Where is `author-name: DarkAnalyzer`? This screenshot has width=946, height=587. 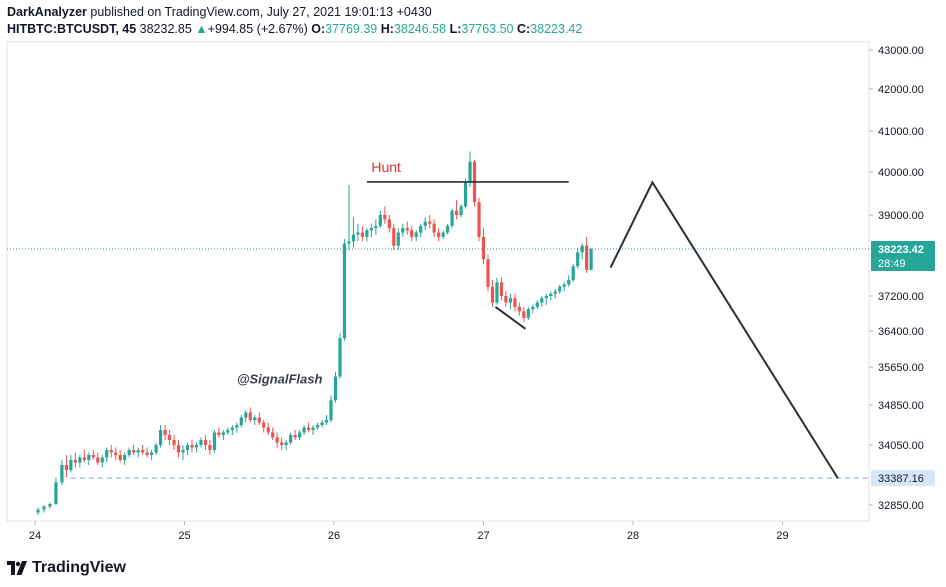 author-name: DarkAnalyzer is located at coordinates (47, 12).